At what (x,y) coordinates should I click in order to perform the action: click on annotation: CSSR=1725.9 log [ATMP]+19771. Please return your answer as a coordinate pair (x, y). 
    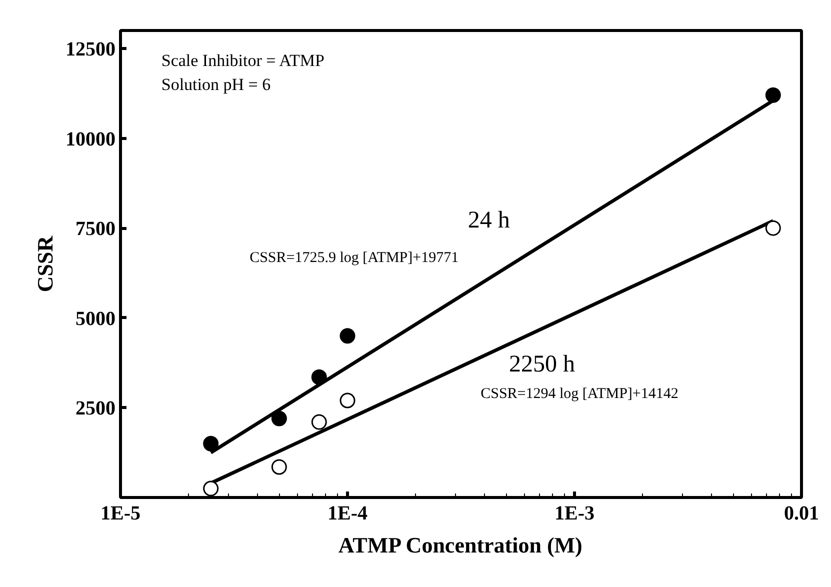
    Looking at the image, I should click on (354, 258).